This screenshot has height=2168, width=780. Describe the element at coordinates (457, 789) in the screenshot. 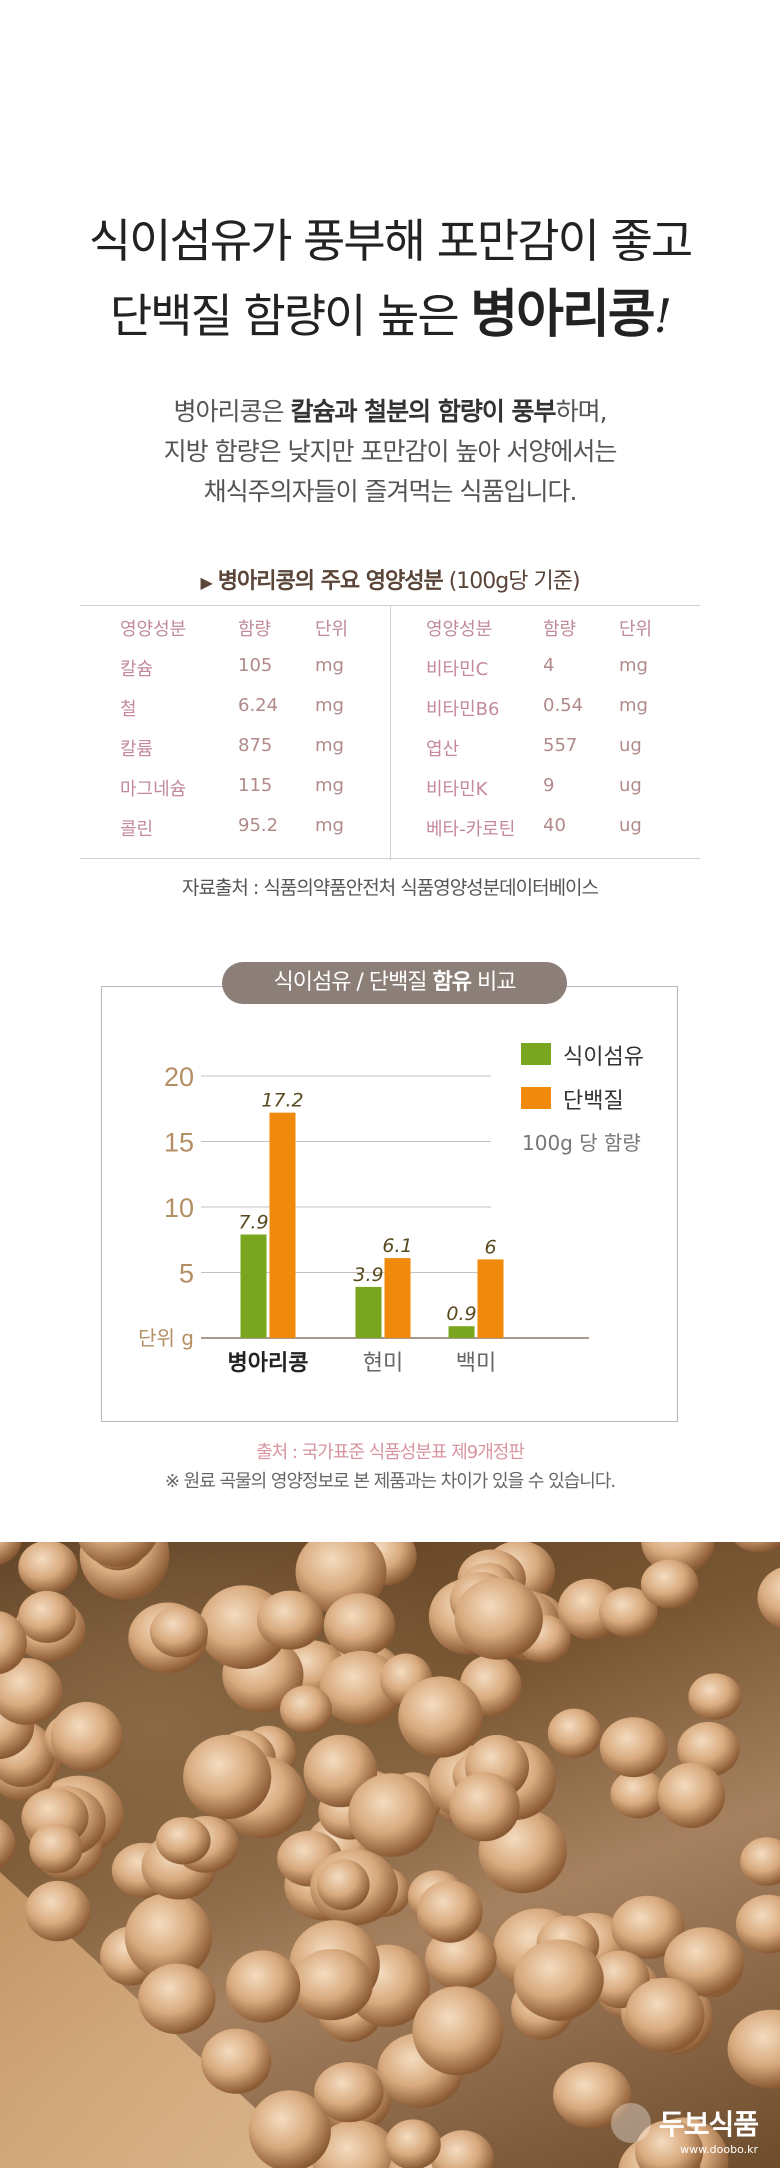

I see `nutrient-name: 비타민K` at that location.